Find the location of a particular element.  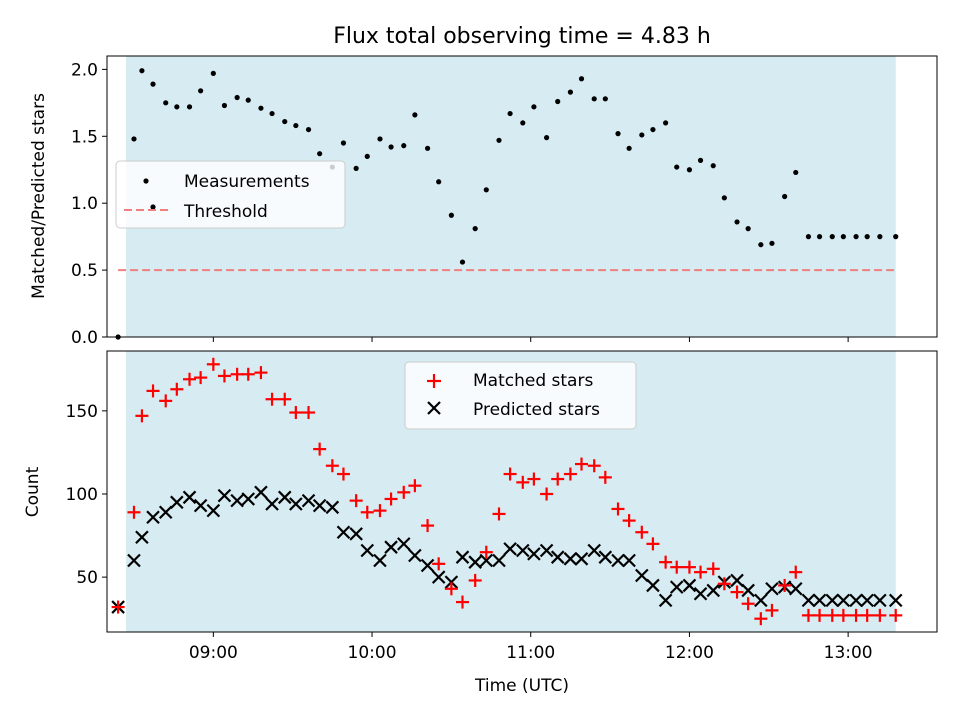

bottom-y-tick-label: 100 is located at coordinates (82, 495).